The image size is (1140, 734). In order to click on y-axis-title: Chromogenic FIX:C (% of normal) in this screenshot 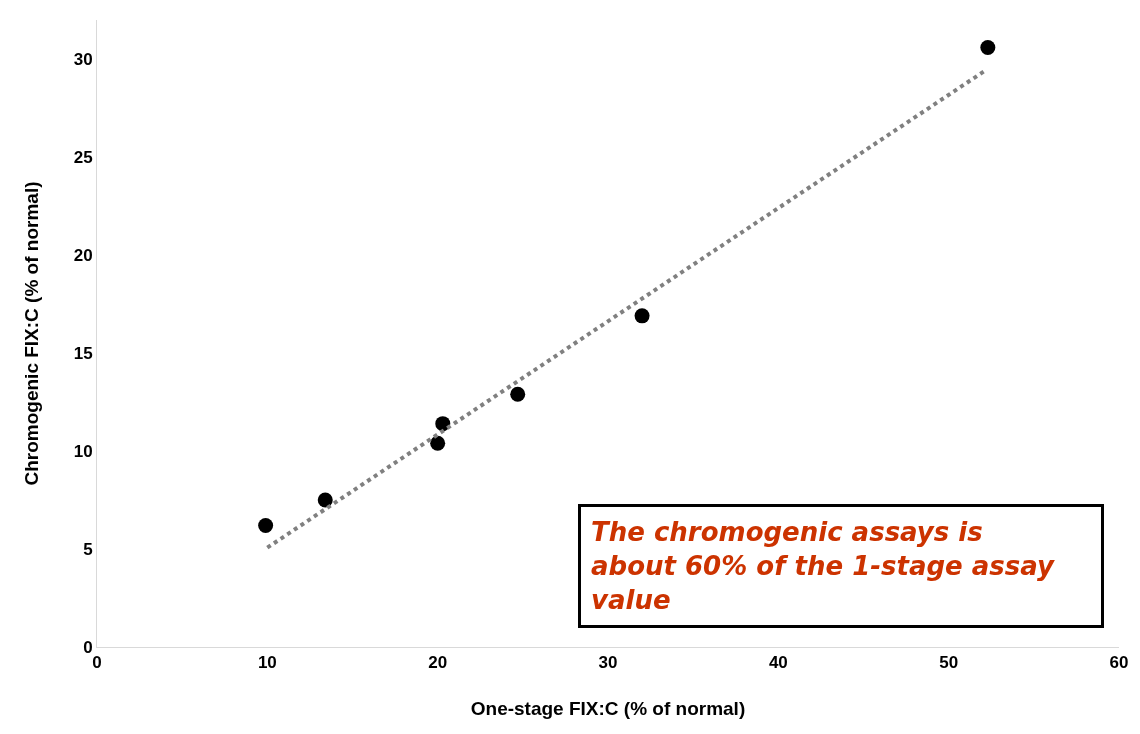, I will do `click(31, 333)`.